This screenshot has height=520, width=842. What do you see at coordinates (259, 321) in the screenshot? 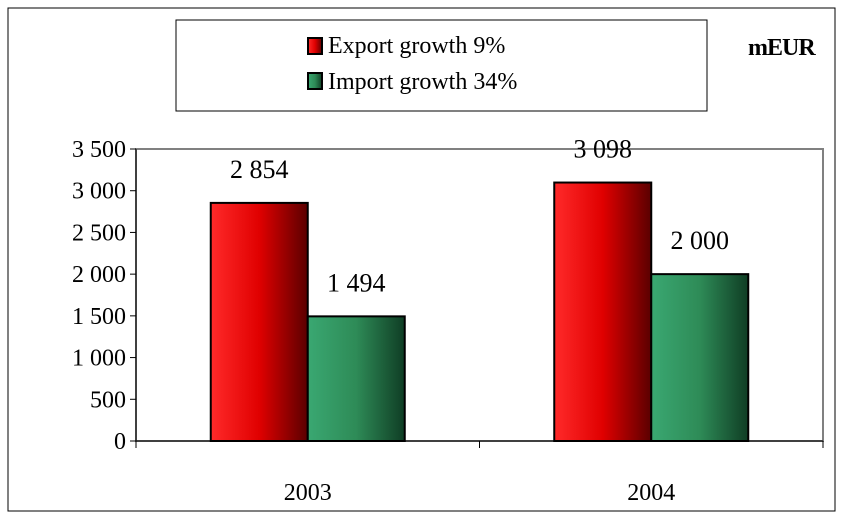
I see `bar-export-2003` at bounding box center [259, 321].